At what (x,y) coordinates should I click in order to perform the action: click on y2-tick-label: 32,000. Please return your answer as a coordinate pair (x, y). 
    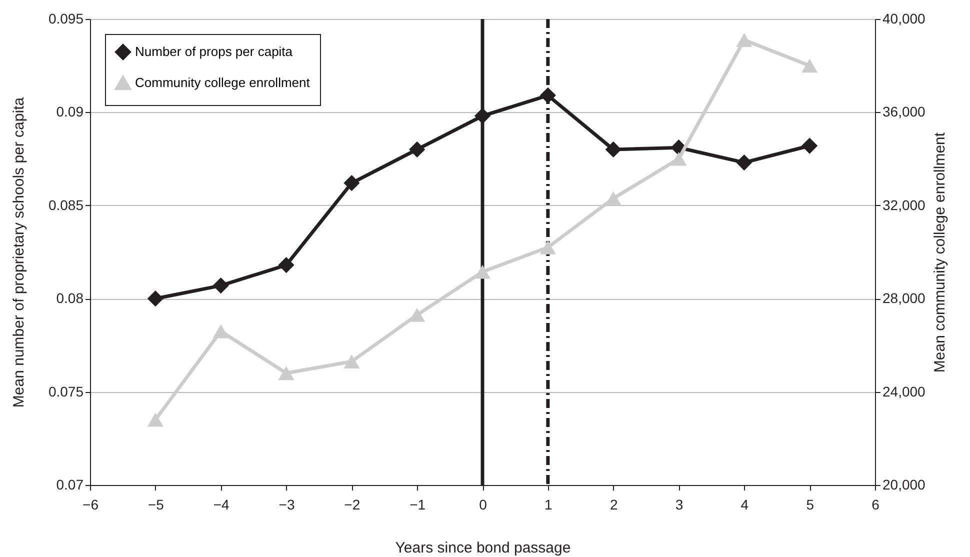
    Looking at the image, I should click on (904, 204).